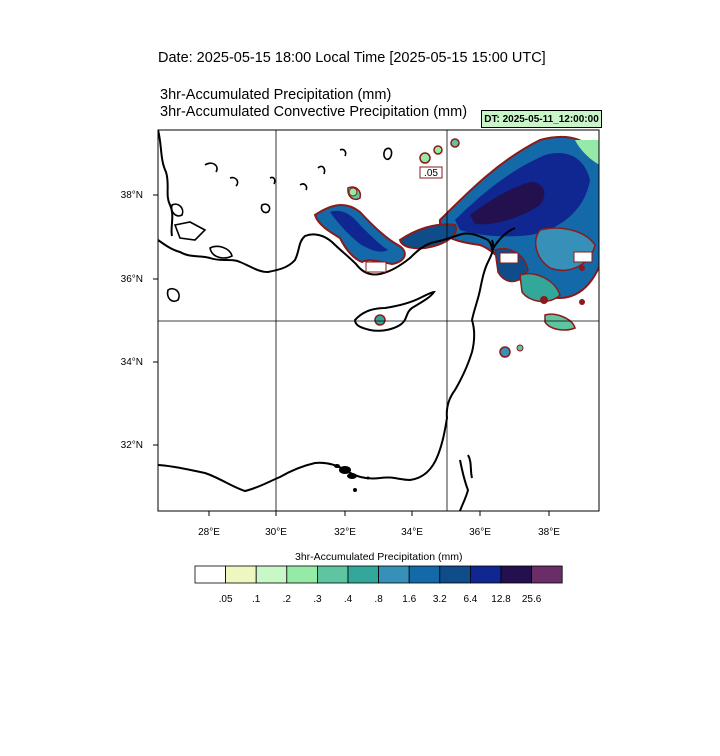  I want to click on lat-label-36n: 36°N, so click(132, 279).